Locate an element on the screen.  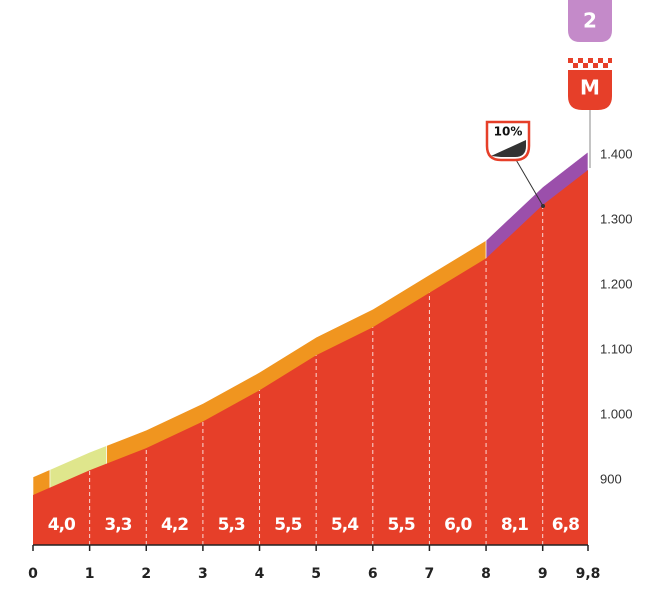
gradient-label: 5,3 is located at coordinates (231, 525).